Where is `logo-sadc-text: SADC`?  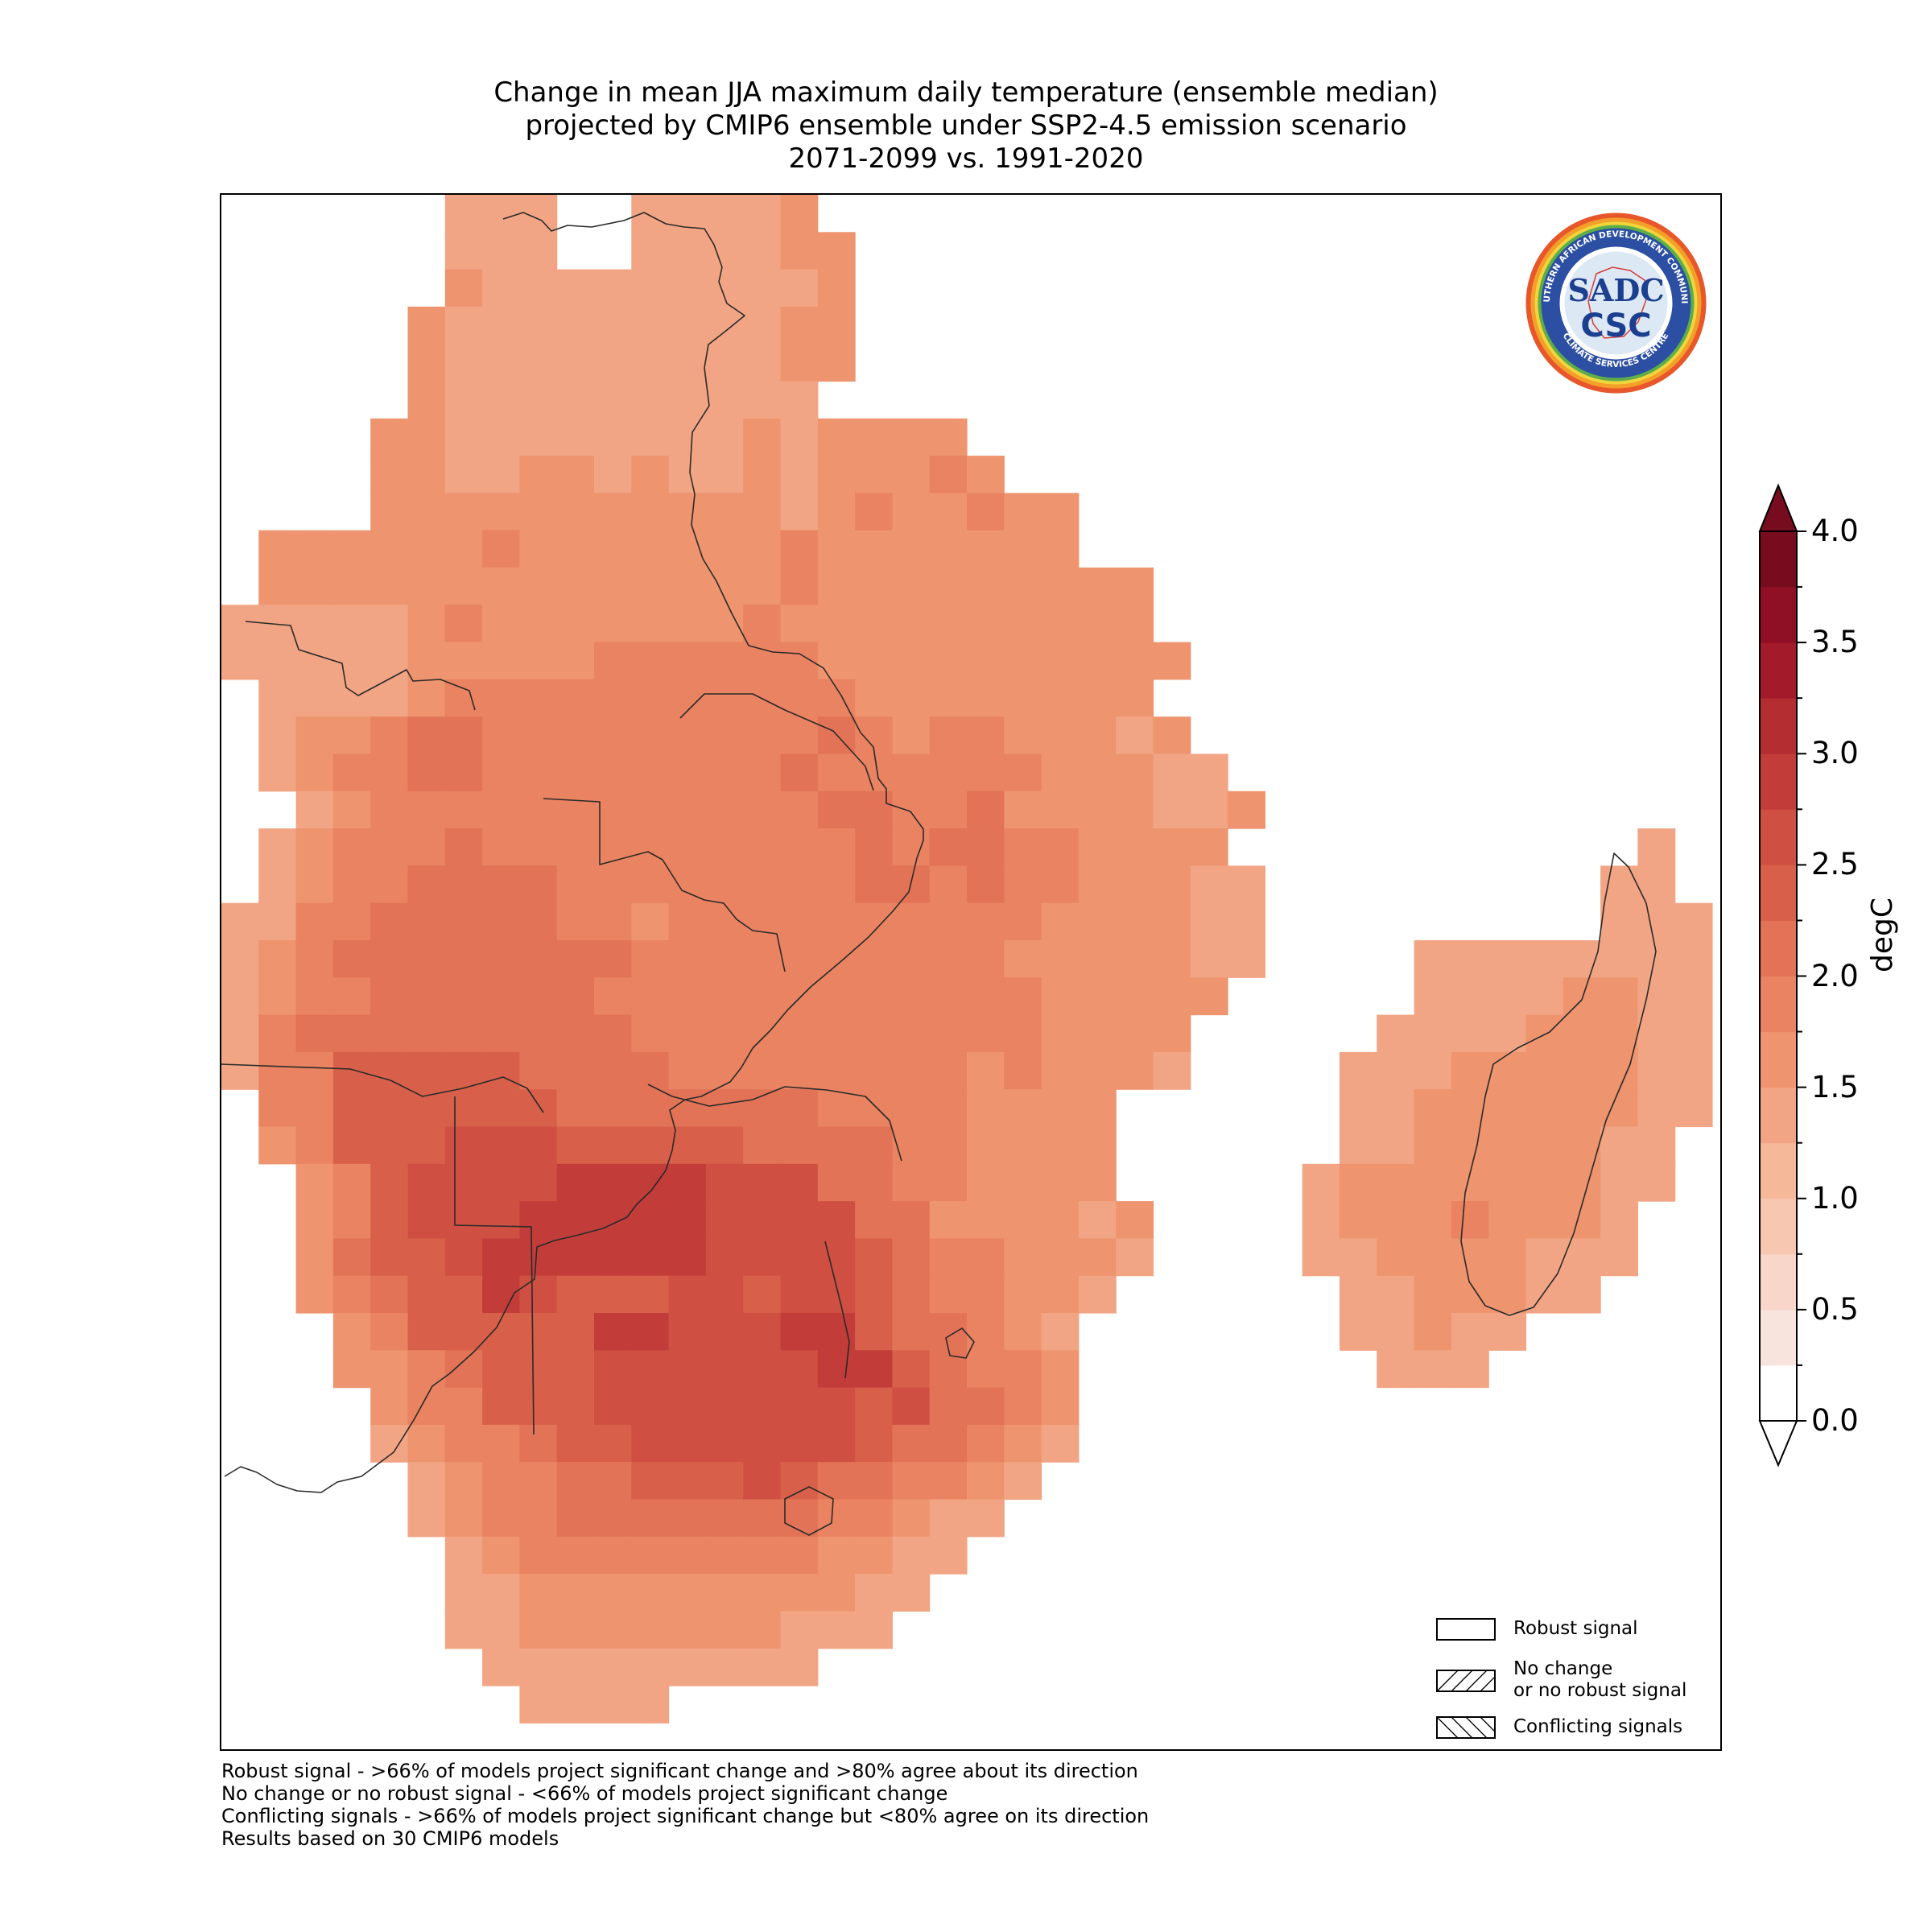
logo-sadc-text: SADC is located at coordinates (1615, 290).